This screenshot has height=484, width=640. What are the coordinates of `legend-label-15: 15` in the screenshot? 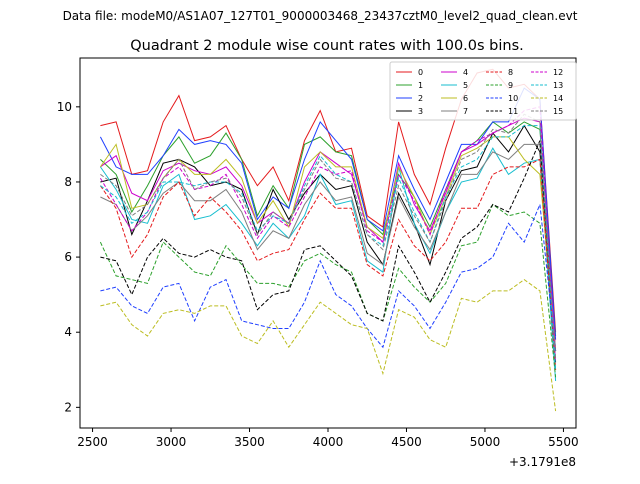 It's located at (558, 111).